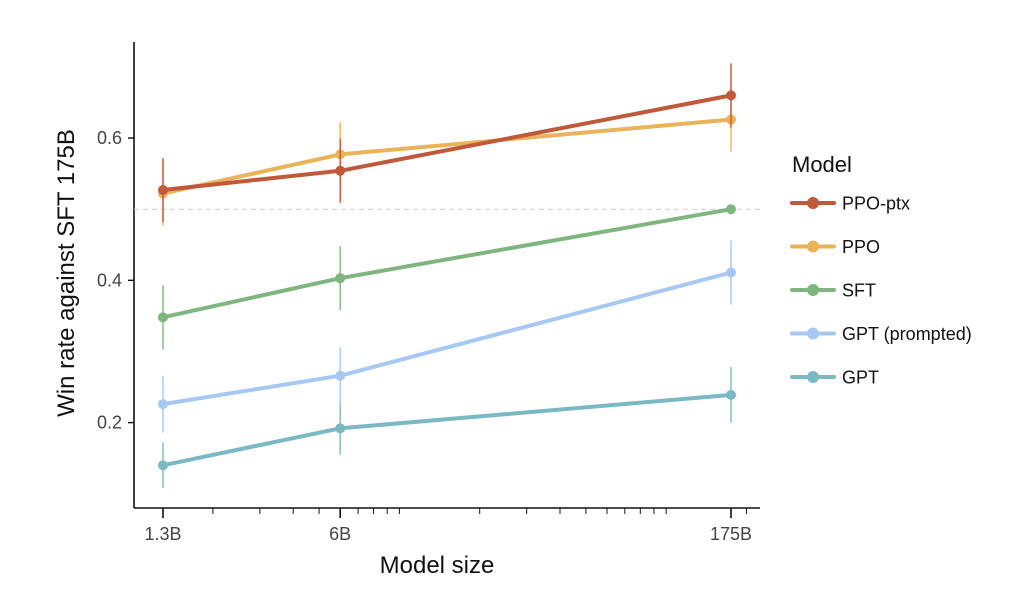 Image resolution: width=1024 pixels, height=616 pixels. What do you see at coordinates (822, 164) in the screenshot?
I see `legend-title: Model` at bounding box center [822, 164].